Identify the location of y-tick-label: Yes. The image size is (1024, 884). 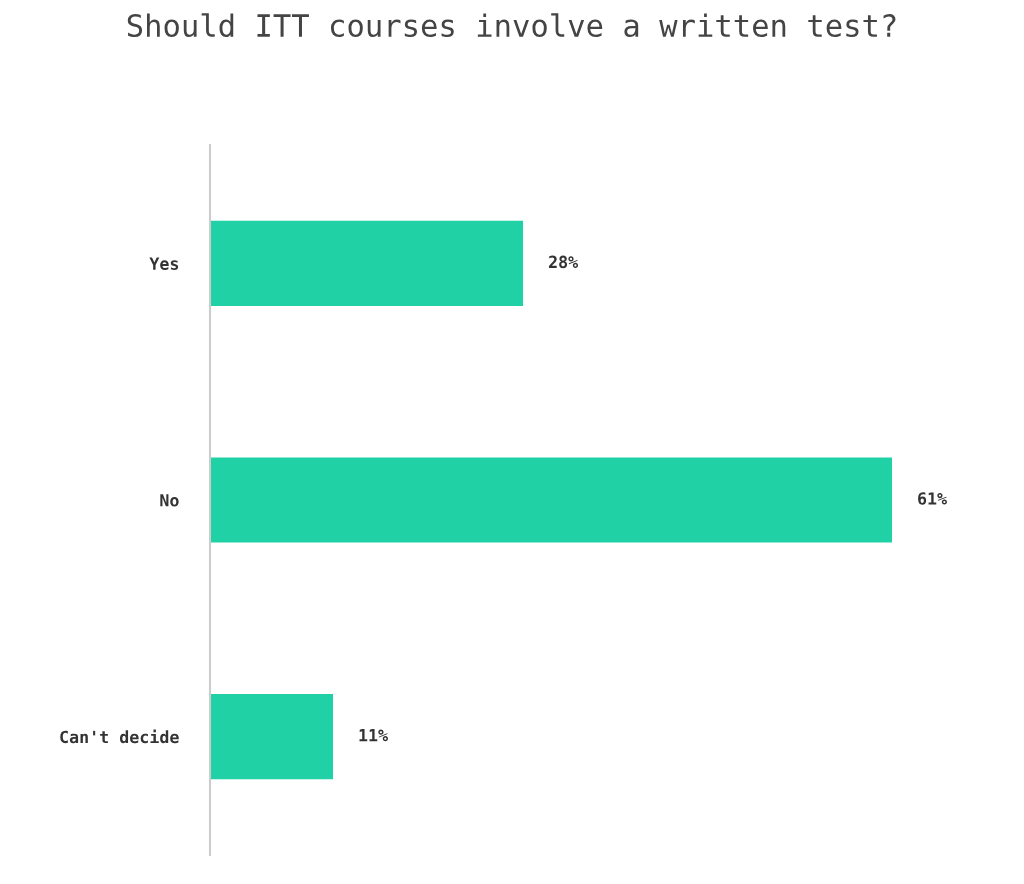
(164, 263).